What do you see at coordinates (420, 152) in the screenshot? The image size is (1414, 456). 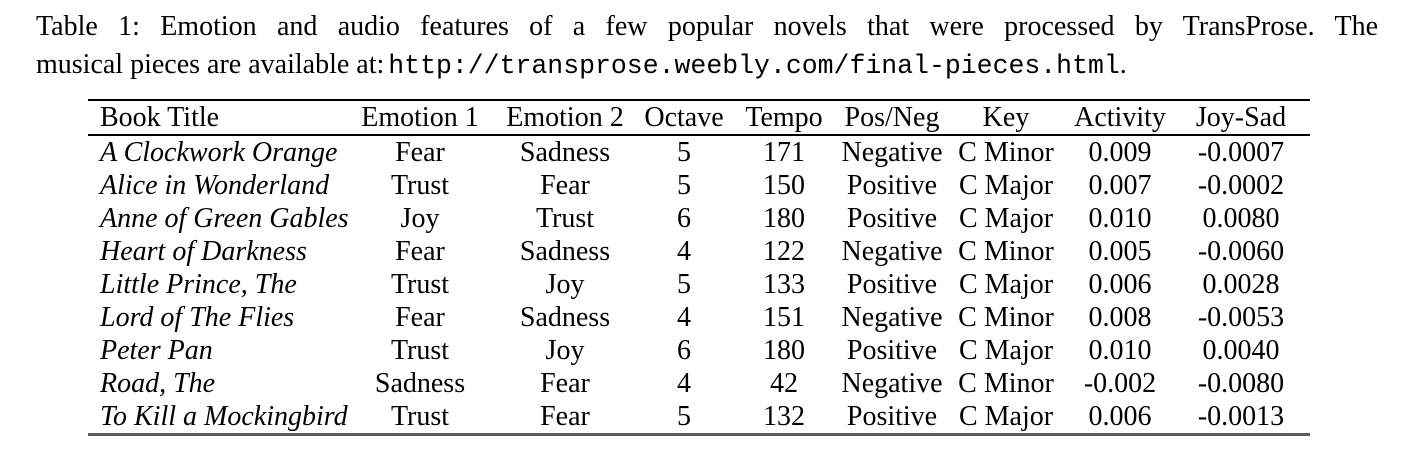 I see `cell-emotion-1: Fear` at bounding box center [420, 152].